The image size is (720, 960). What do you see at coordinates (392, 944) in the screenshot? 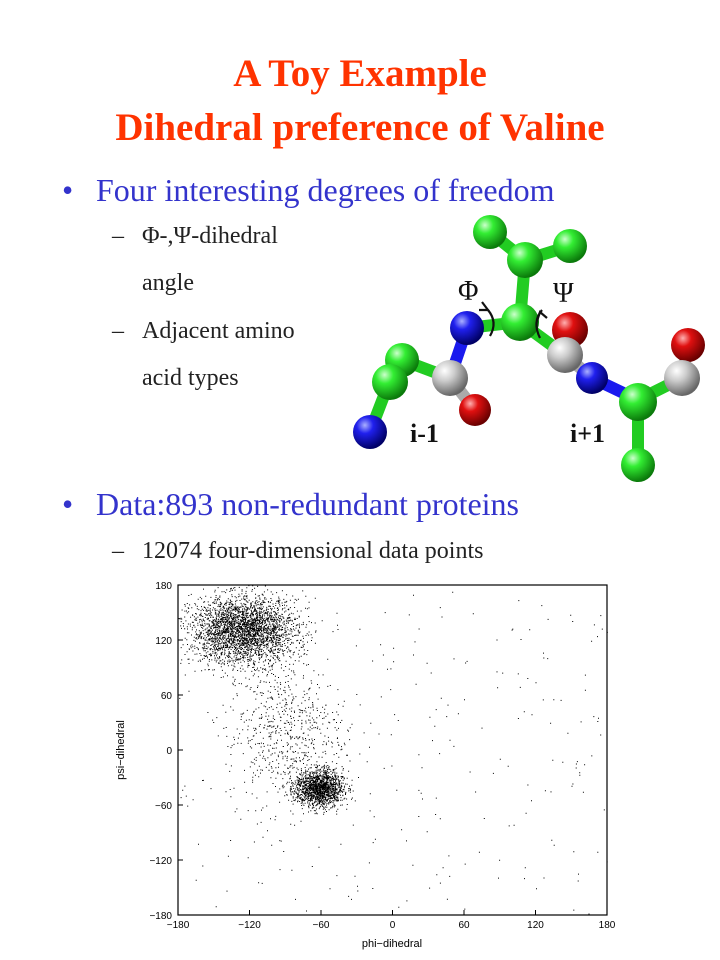
I see `x-axis-label: phi−dihedral` at bounding box center [392, 944].